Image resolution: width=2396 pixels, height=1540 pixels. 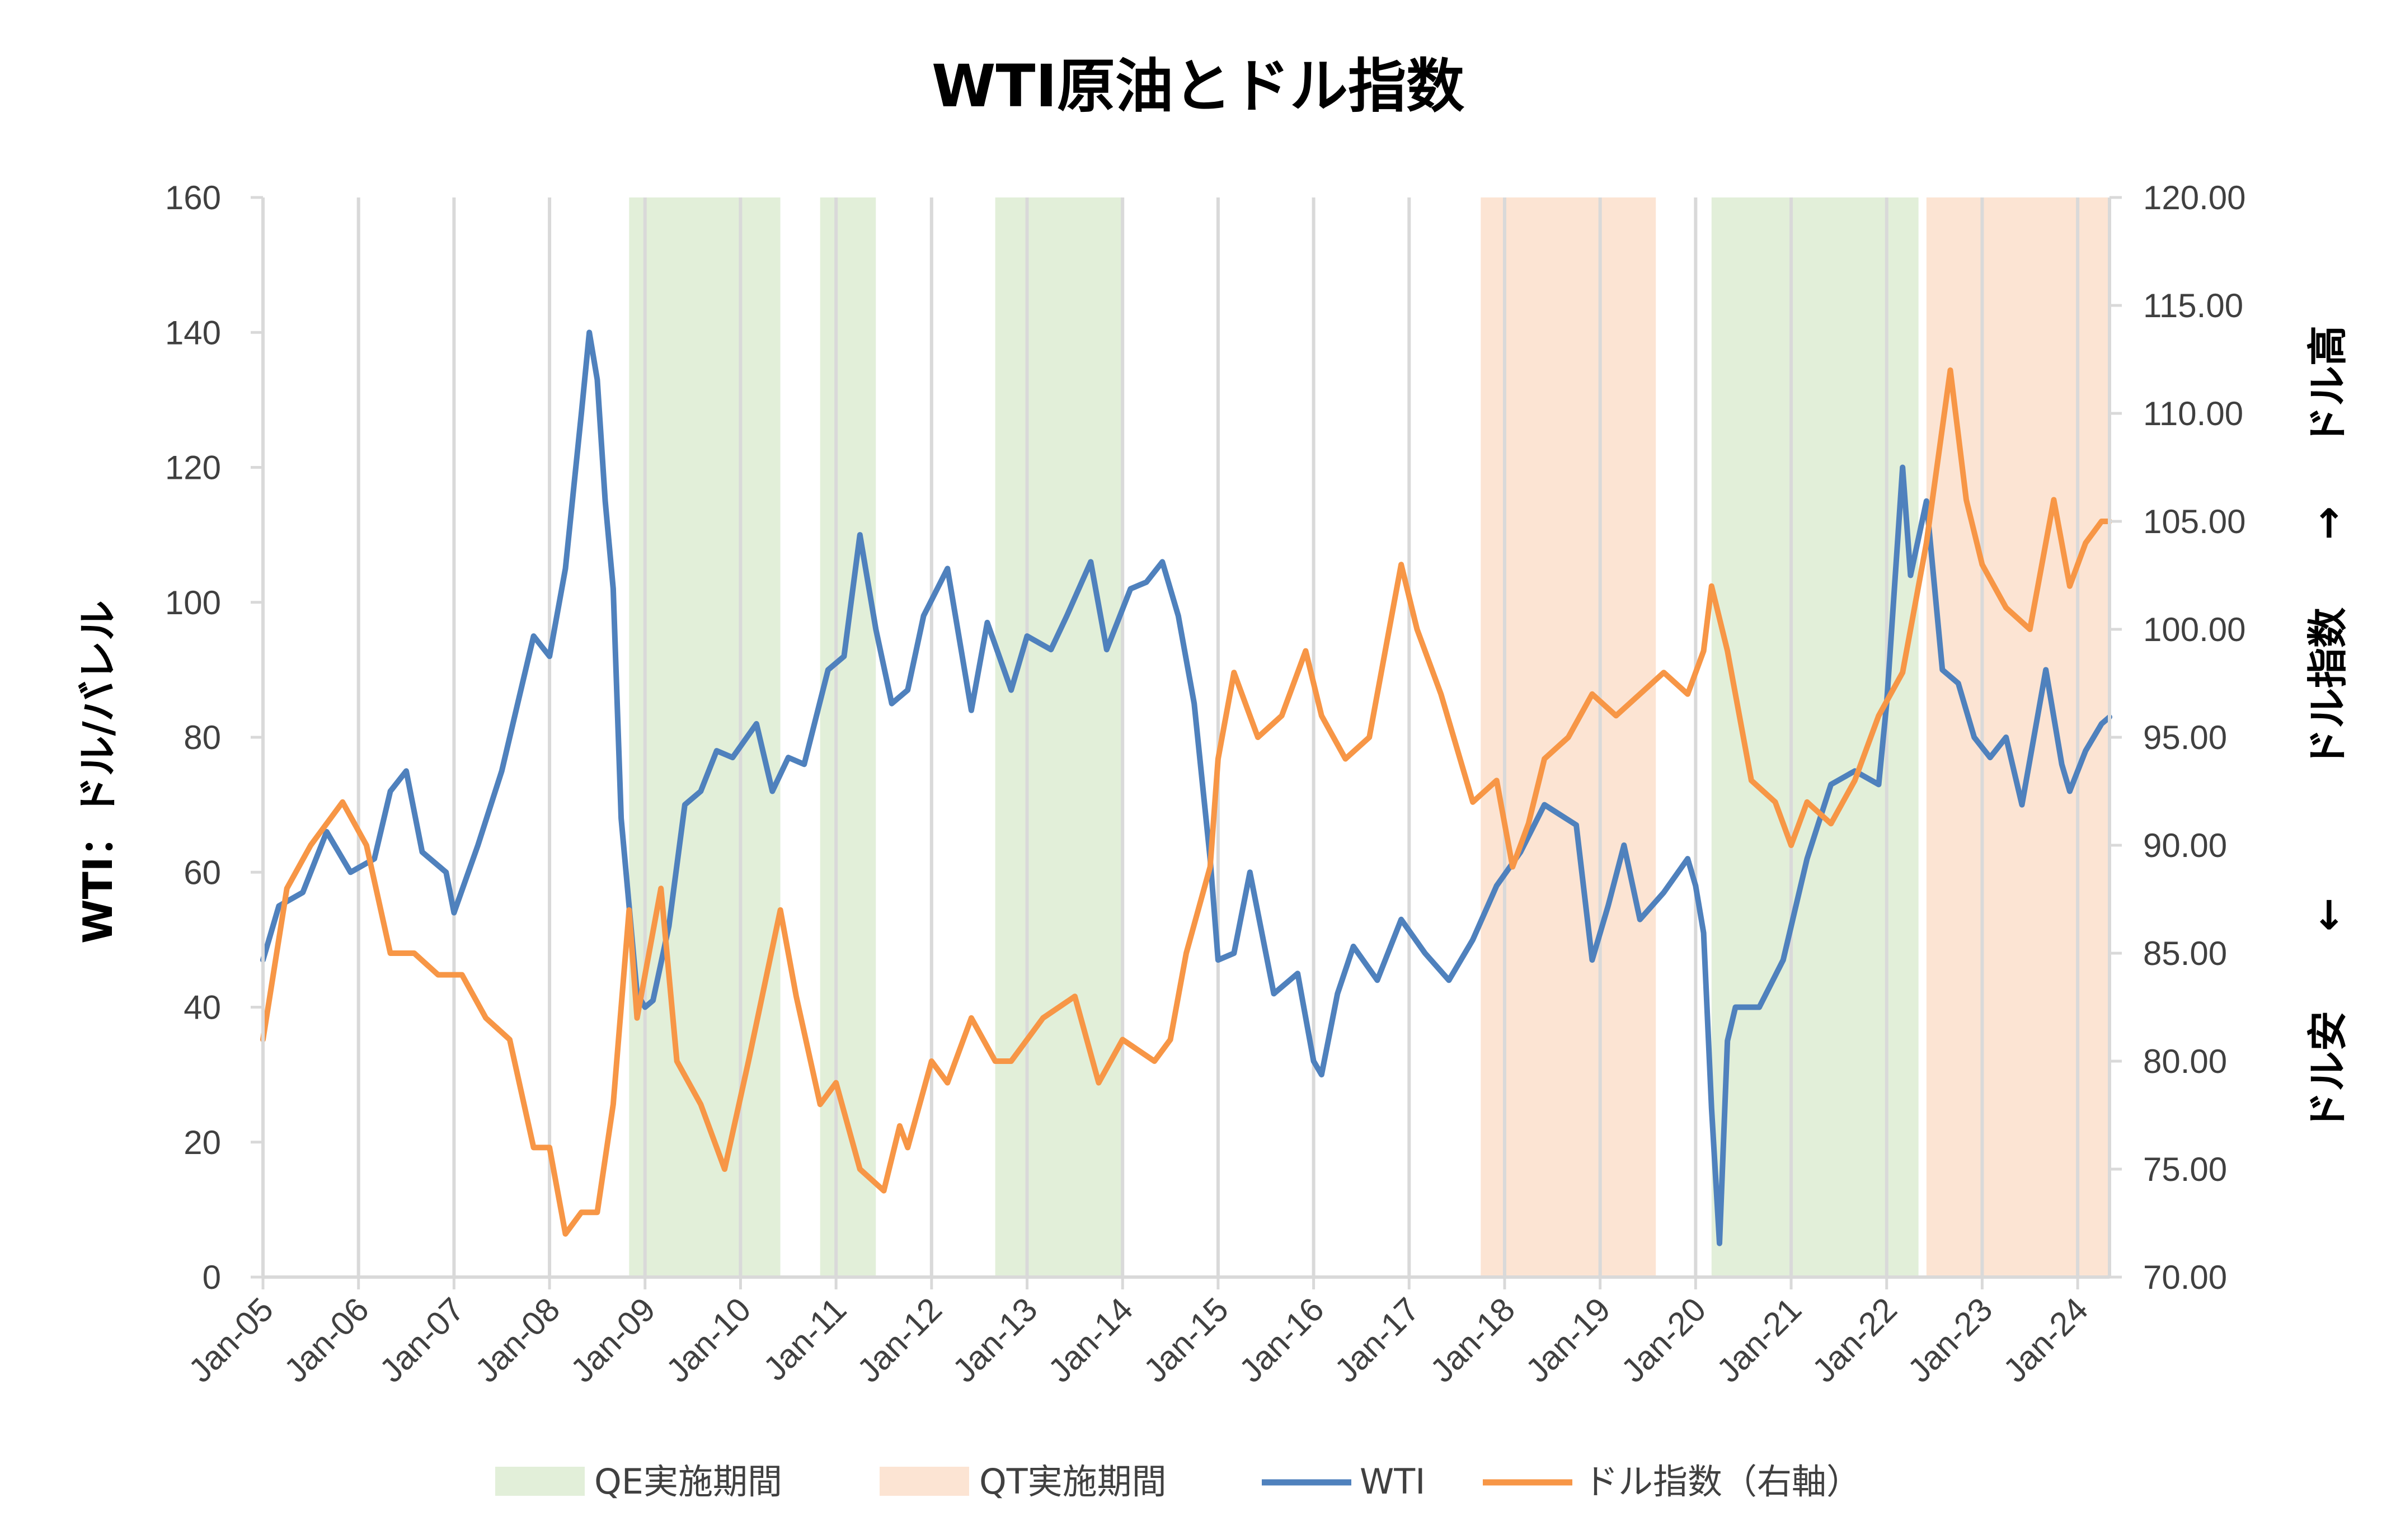 I want to click on legend-qt-swatch, so click(x=924, y=1481).